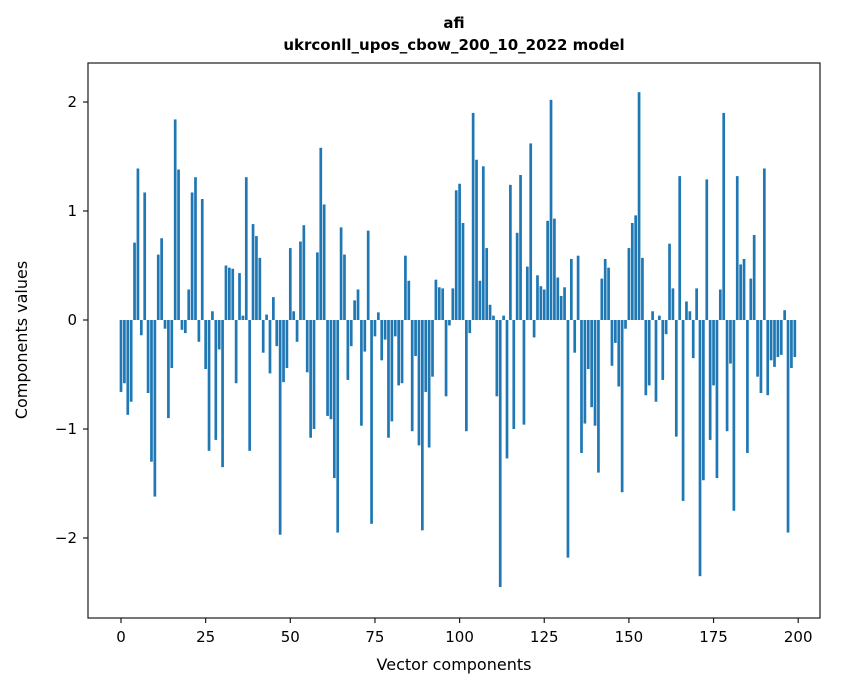 The width and height of the screenshot is (847, 696). Describe the element at coordinates (121, 637) in the screenshot. I see `x-tick-label: 0` at that location.